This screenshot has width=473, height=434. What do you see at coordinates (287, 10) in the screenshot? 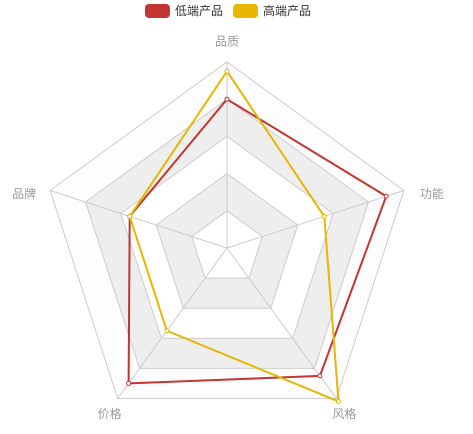
I see `legend-label: 高端产品` at bounding box center [287, 10].